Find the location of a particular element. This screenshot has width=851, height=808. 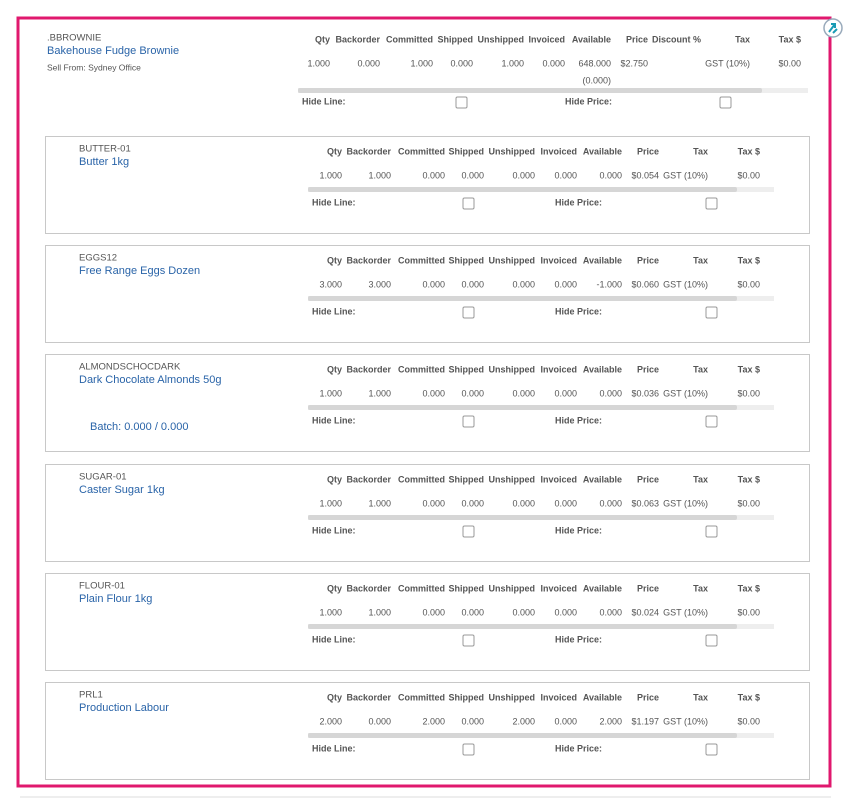

column-value: 2.000 is located at coordinates (433, 721).